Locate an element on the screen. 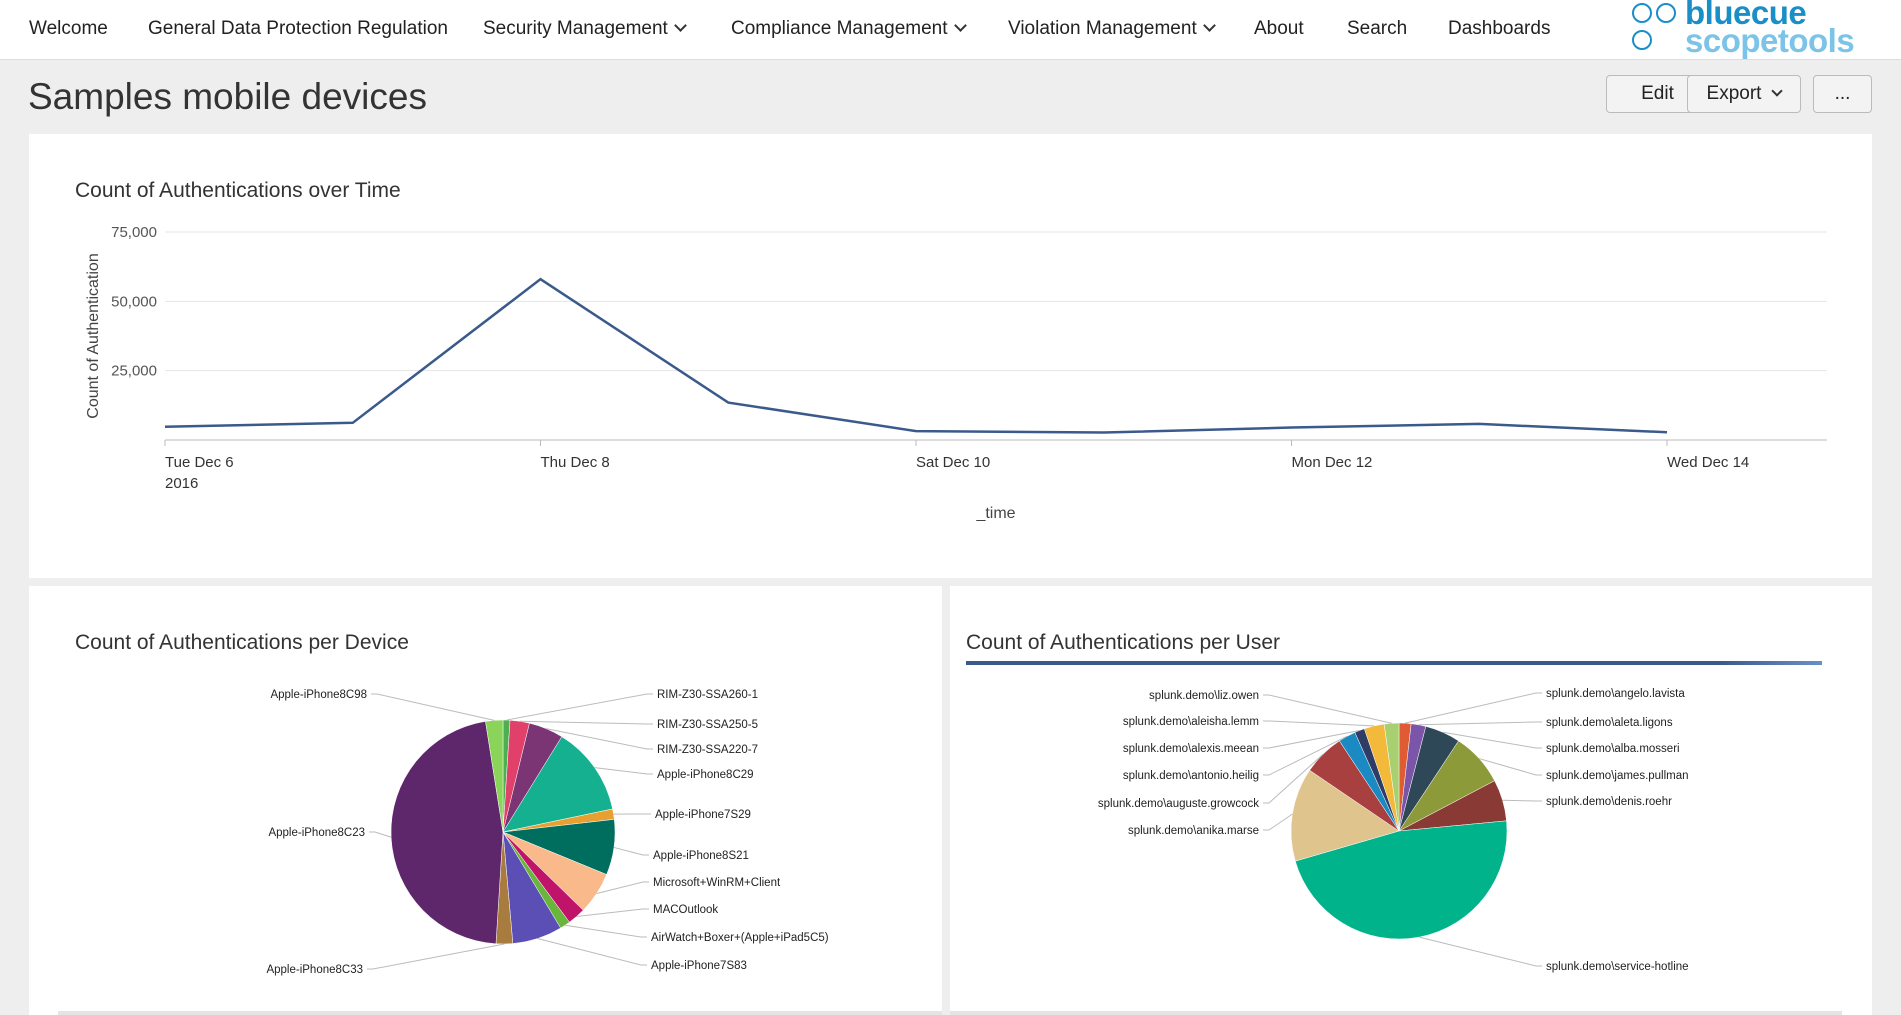 The image size is (1901, 1015). bluecue-logo: bluecue scopetools is located at coordinates (1753, 30).